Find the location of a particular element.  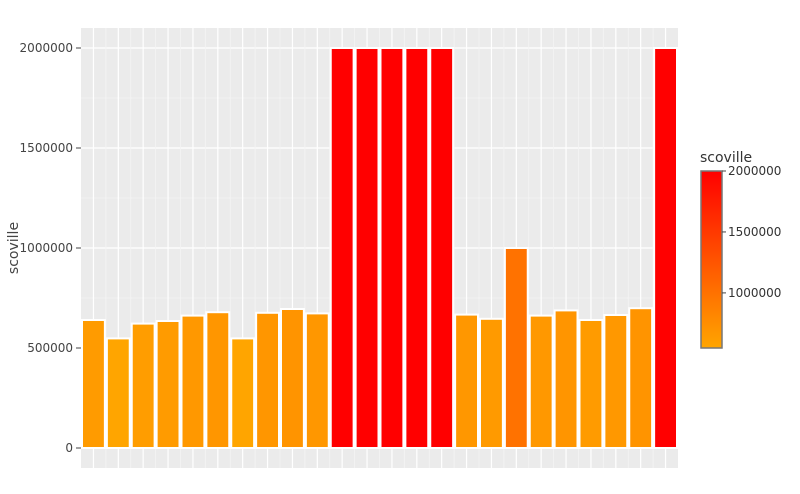

y-tick-label: 1000000 is located at coordinates (46, 248).